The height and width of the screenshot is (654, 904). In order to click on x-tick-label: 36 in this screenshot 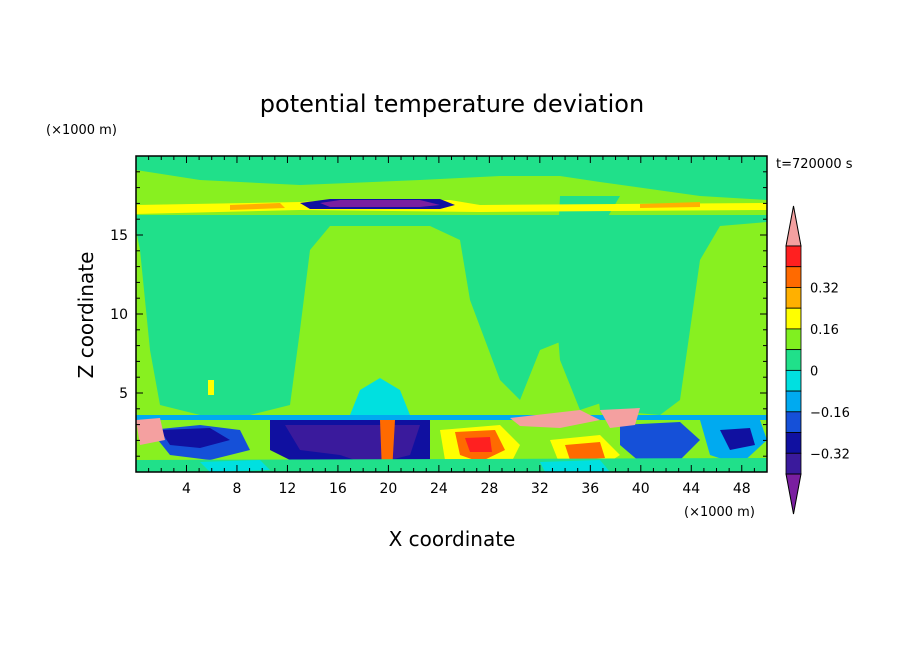, I will do `click(590, 489)`.